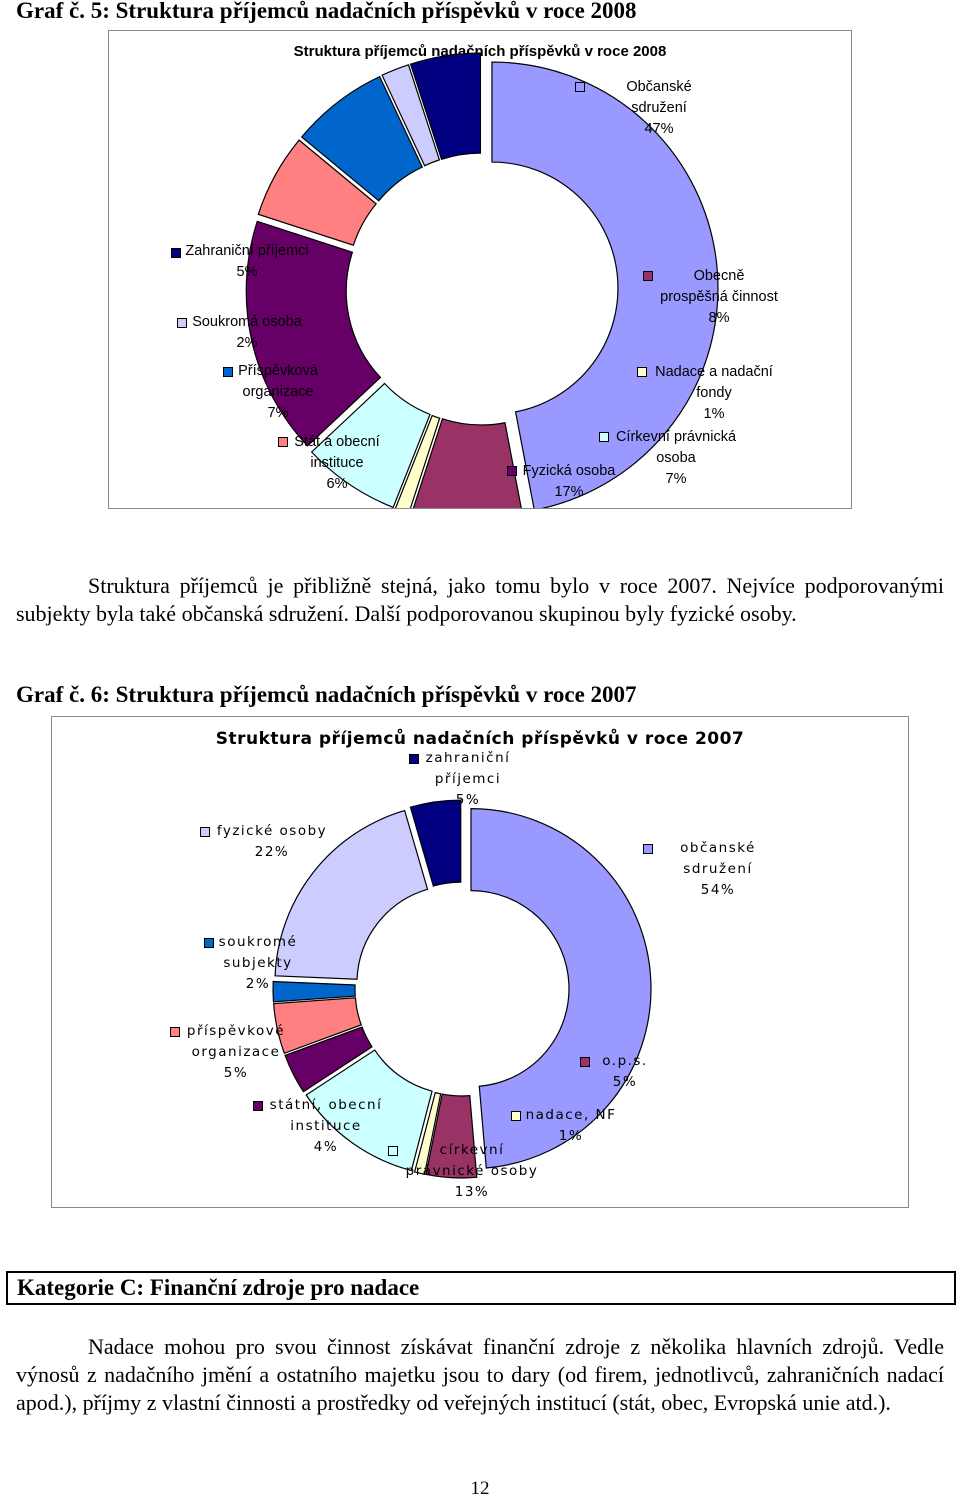 This screenshot has width=960, height=1500. Describe the element at coordinates (659, 108) in the screenshot. I see `chart-2008-label-obcanske-sdruzeni: Občanské sdružení 47%` at that location.